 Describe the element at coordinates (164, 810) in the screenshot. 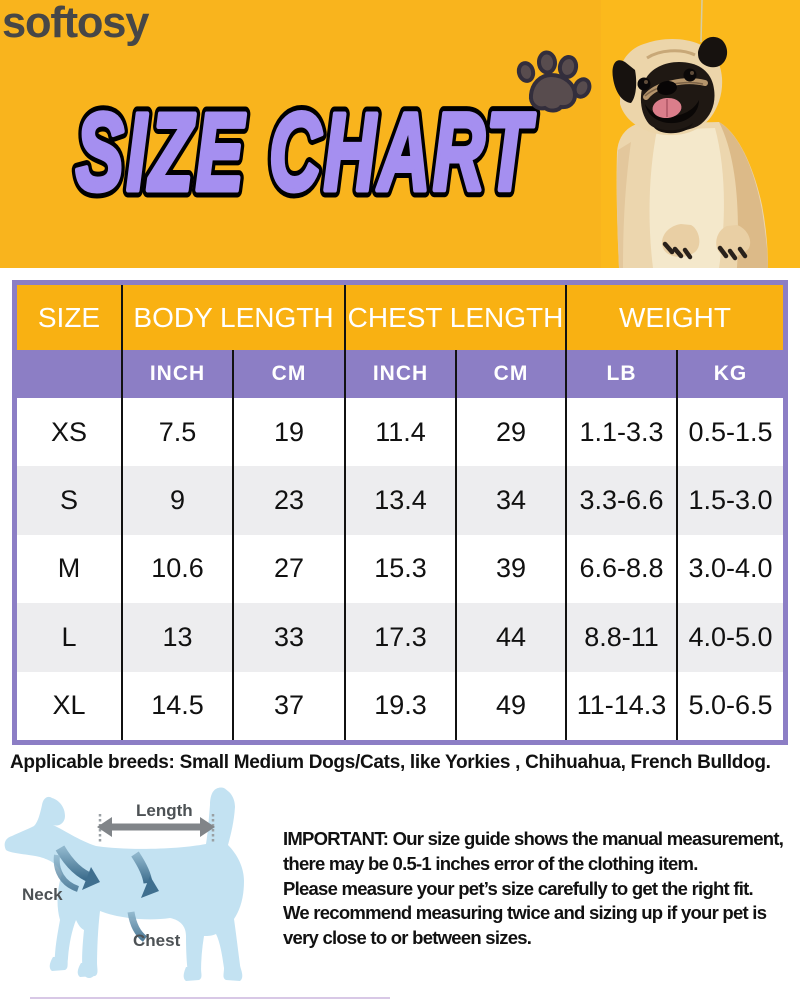

I see `svg-text: Length` at that location.